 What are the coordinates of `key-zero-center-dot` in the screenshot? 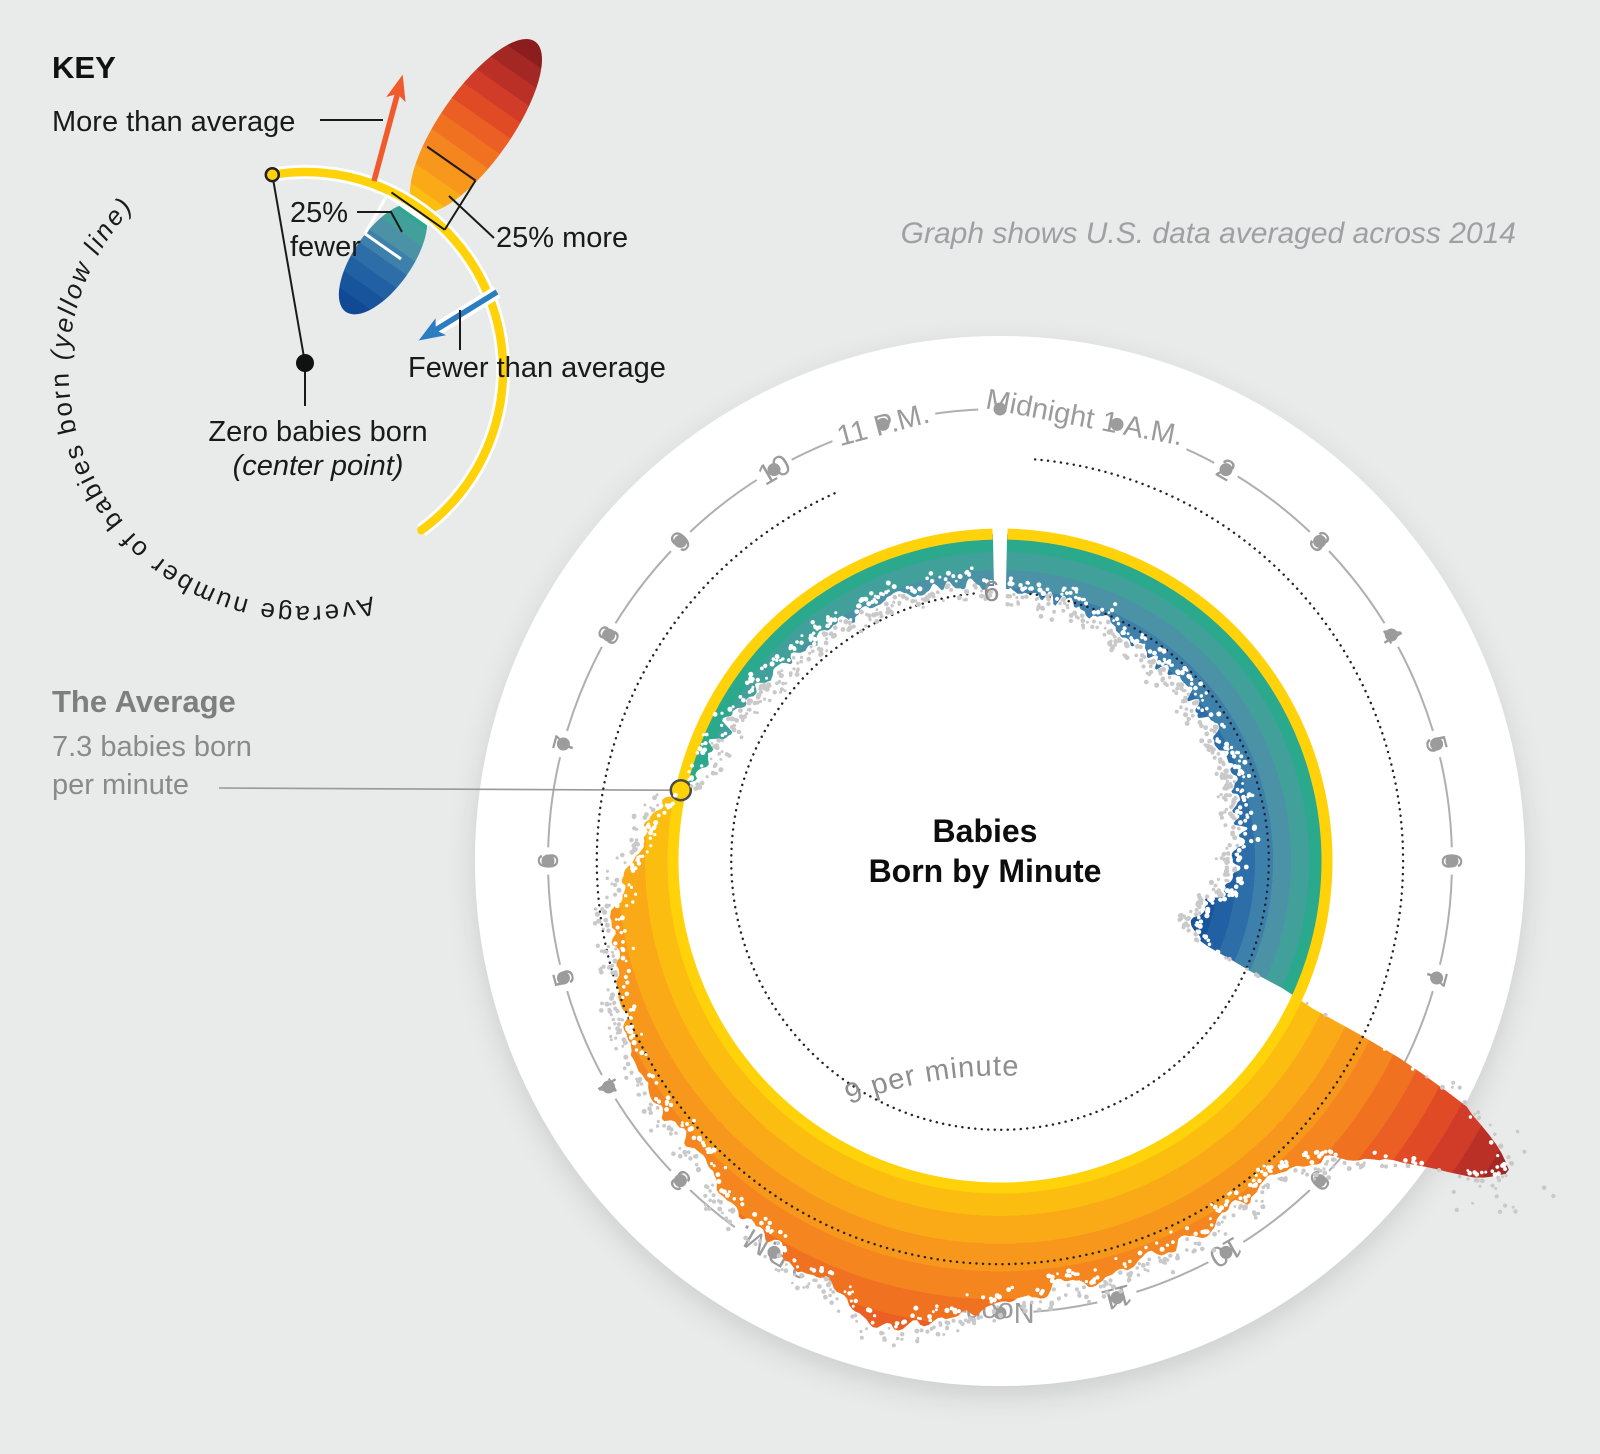 It's located at (305, 363).